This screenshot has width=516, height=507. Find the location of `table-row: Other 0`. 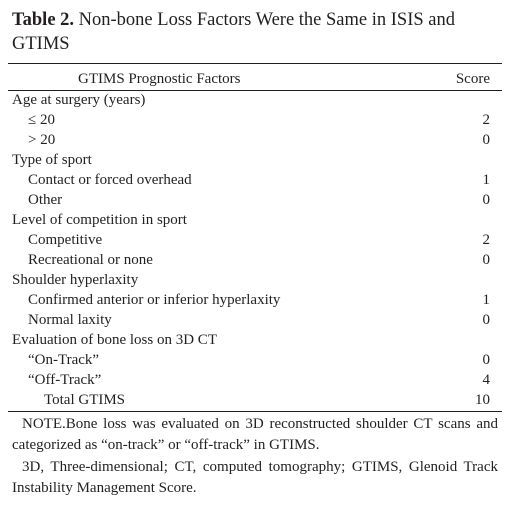

table-row: Other 0 is located at coordinates (251, 200).